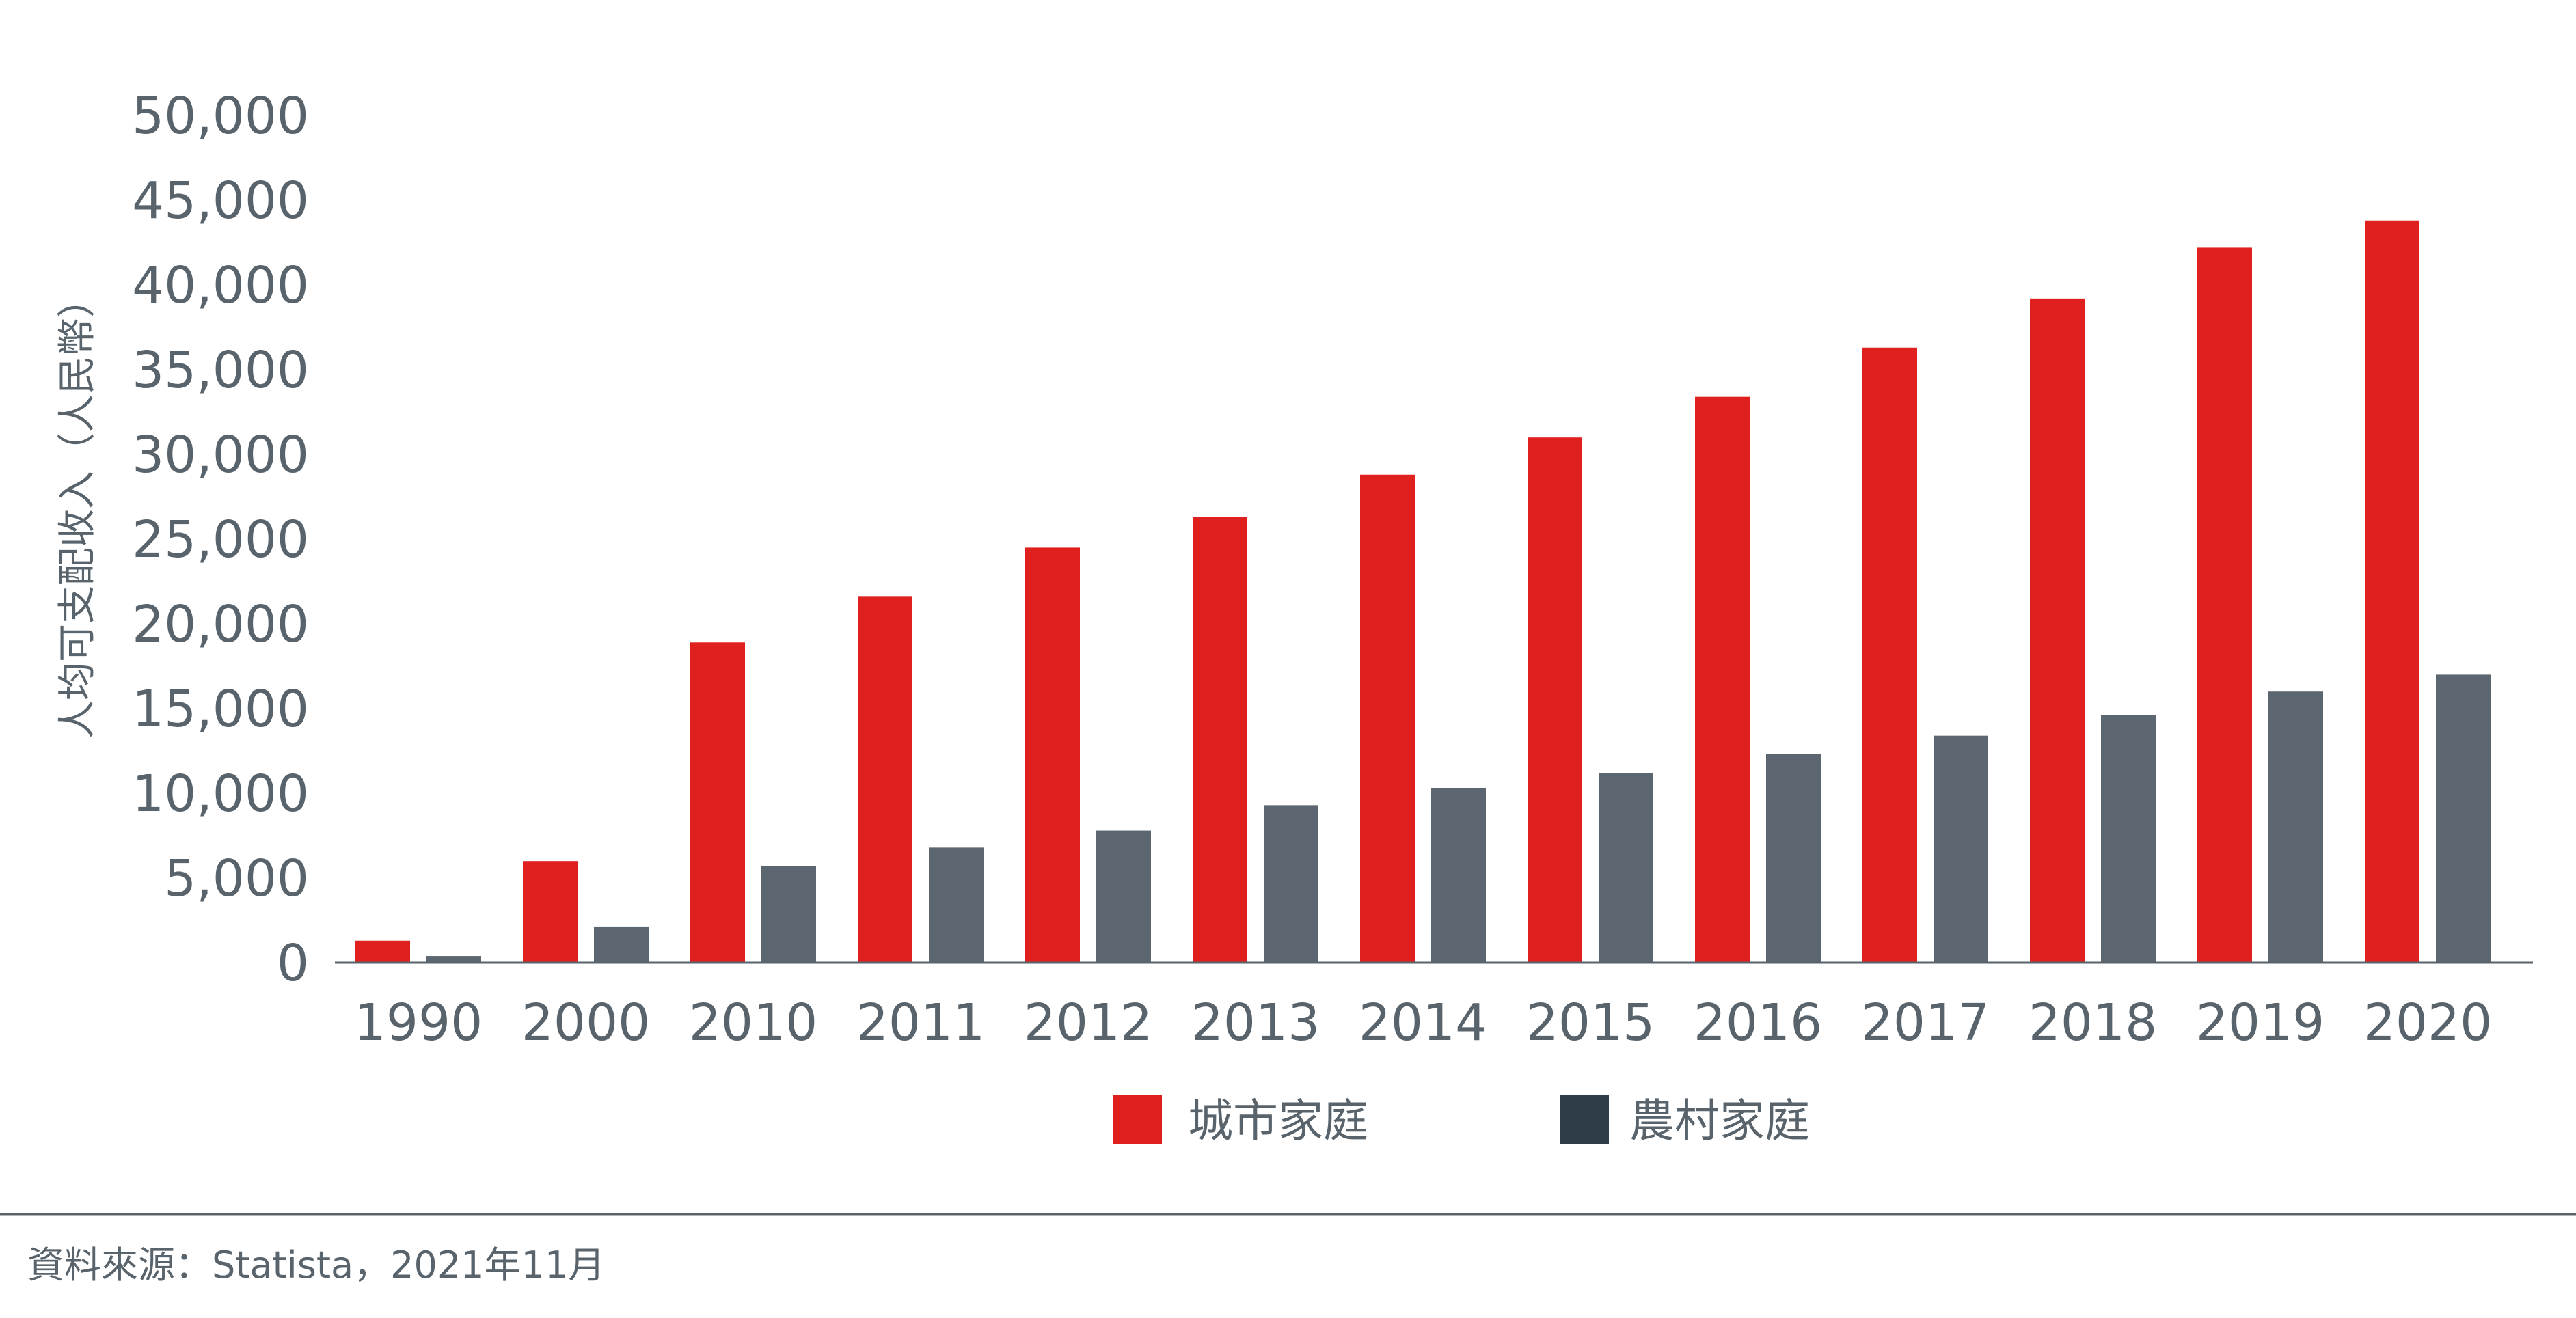 This screenshot has height=1318, width=2576. What do you see at coordinates (237, 878) in the screenshot?
I see `y-tick-label: 5,000` at bounding box center [237, 878].